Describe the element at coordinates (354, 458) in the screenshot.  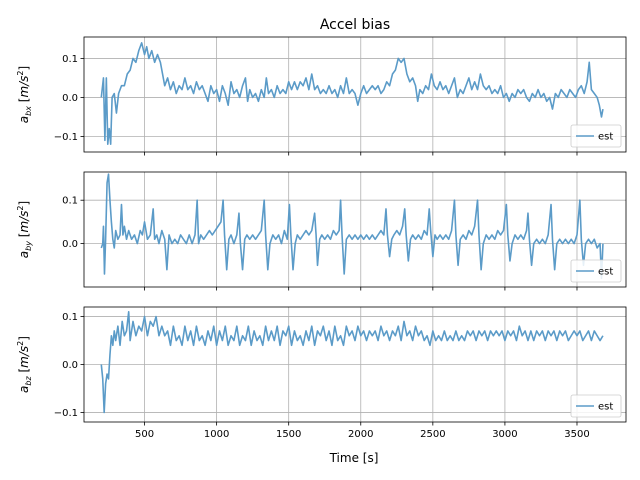
I see `x-axis-label: Time [s]` at that location.